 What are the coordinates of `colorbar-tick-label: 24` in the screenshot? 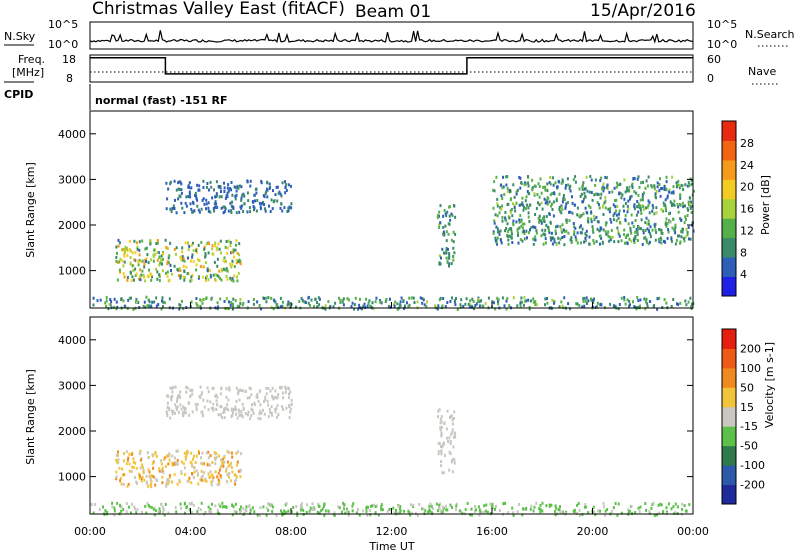 It's located at (747, 165).